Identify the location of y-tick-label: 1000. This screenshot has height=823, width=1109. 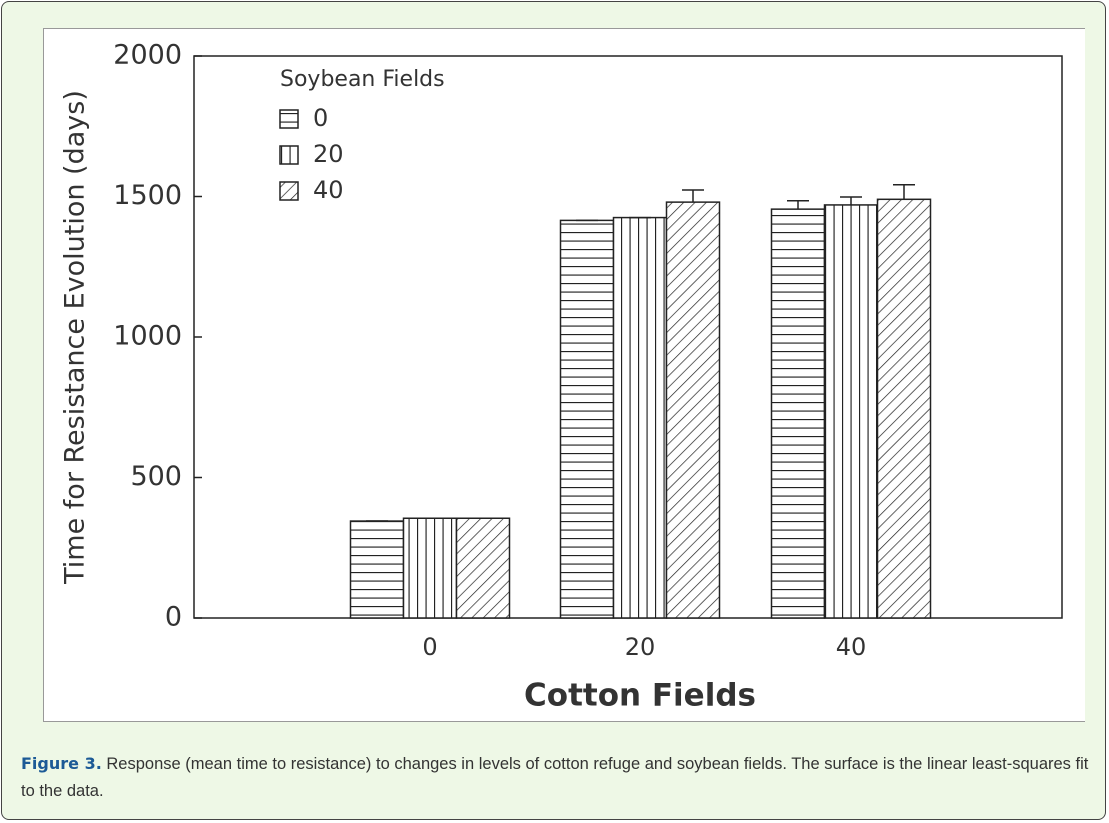
(147, 336).